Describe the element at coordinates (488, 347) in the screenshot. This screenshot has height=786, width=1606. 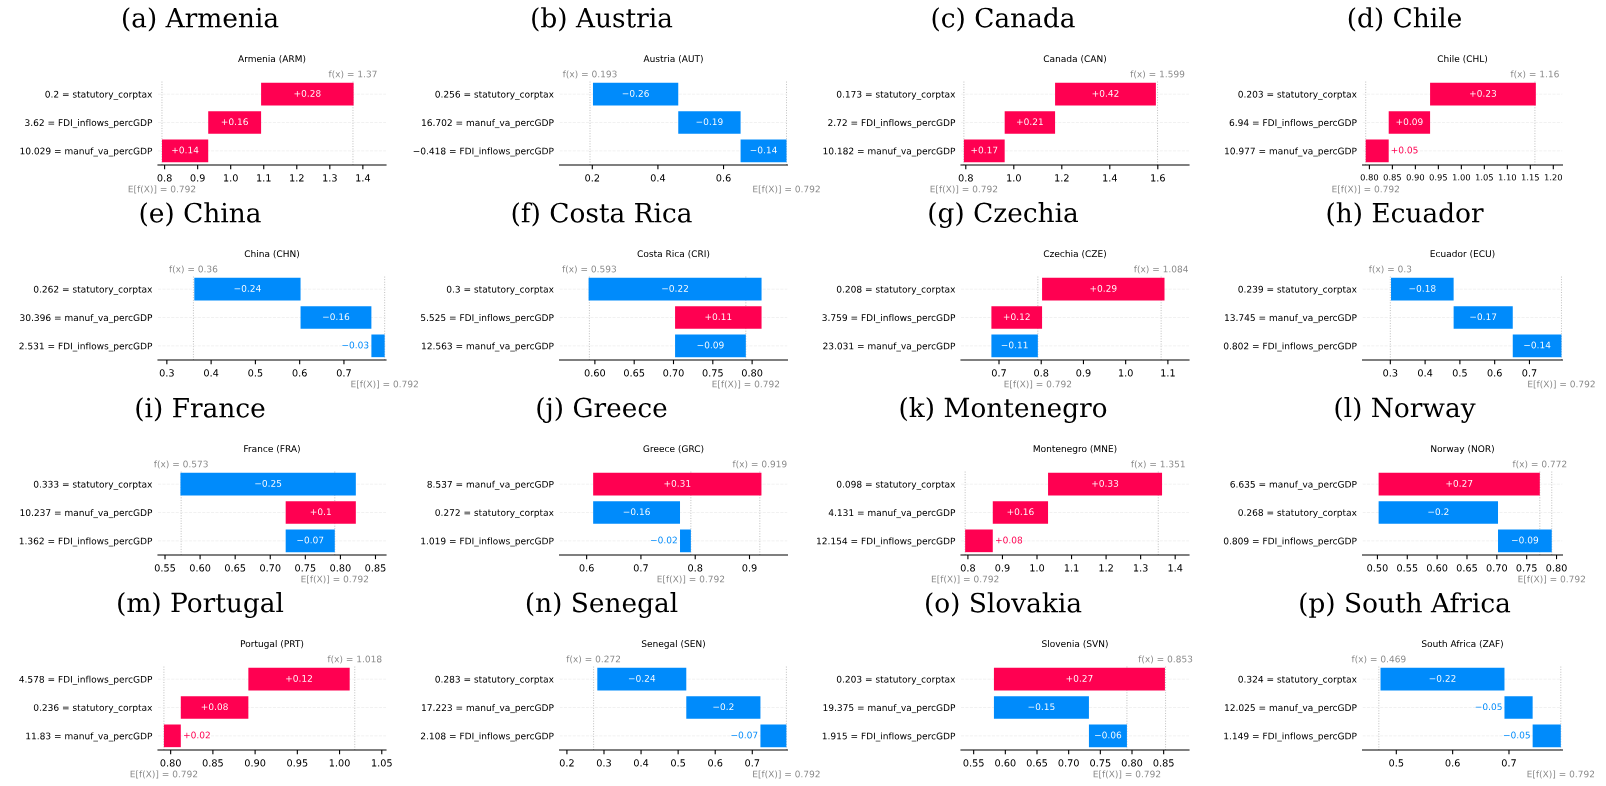
I see `y-tick-label: 12.563 = manuf_va_percGDP` at that location.